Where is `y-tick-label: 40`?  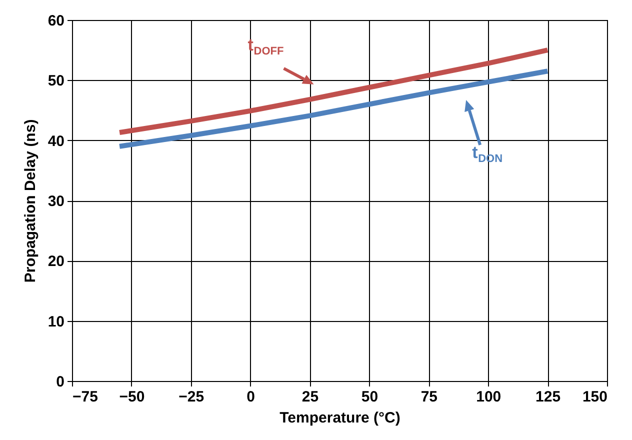
y-tick-label: 40 is located at coordinates (56, 141).